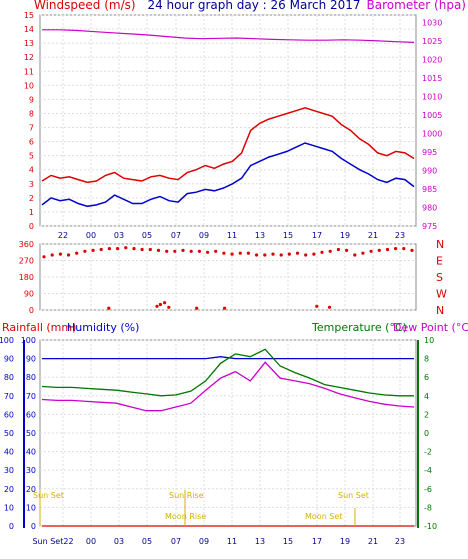  What do you see at coordinates (353, 495) in the screenshot?
I see `annotation-sunset-right: Sun Set` at bounding box center [353, 495].